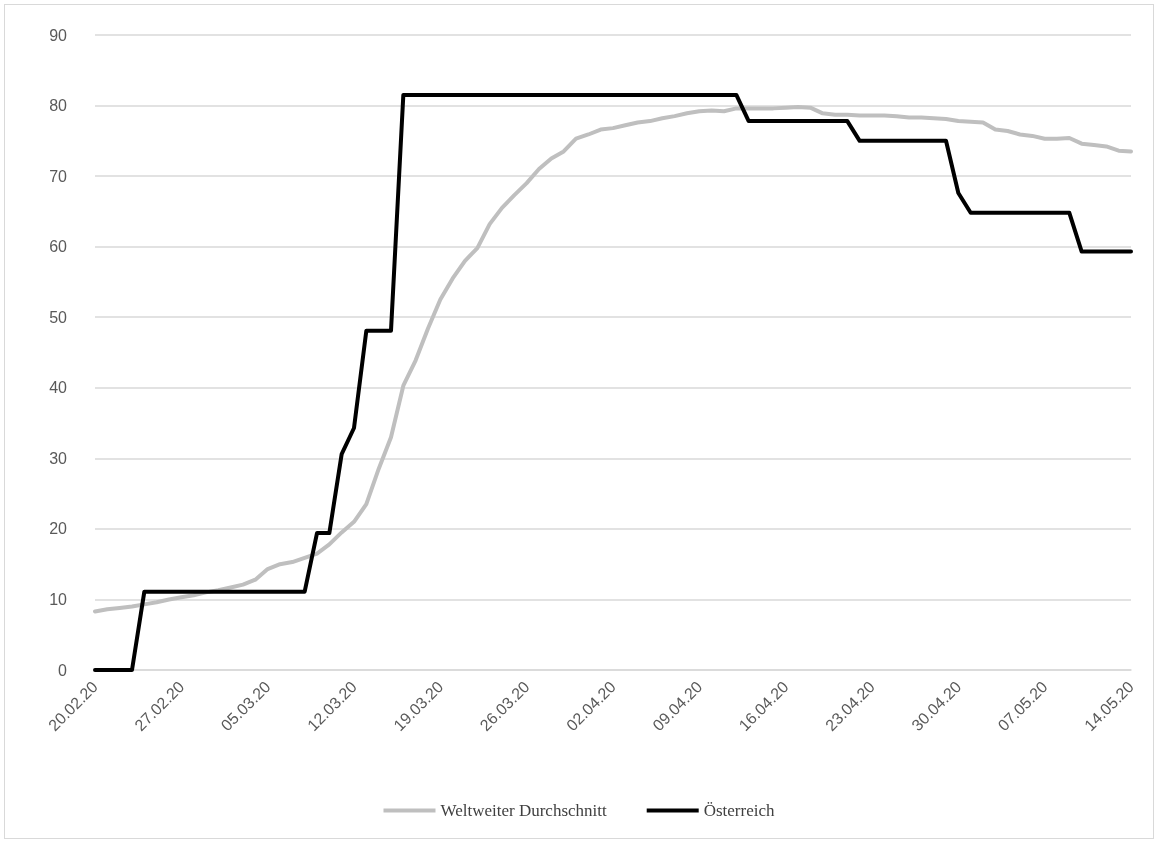 This screenshot has height=843, width=1175. Describe the element at coordinates (58, 317) in the screenshot. I see `y-tick-label: 50` at that location.